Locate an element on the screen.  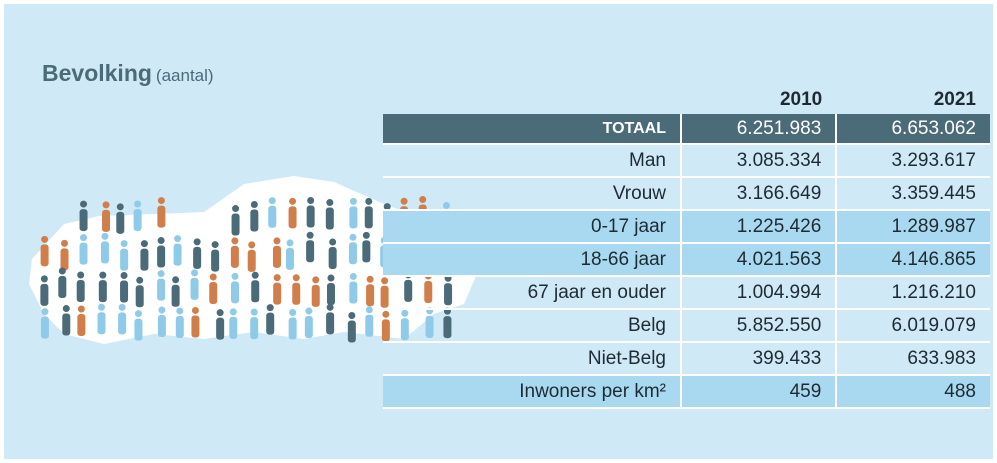
title-block: Bevolking (aantal) is located at coordinates (128, 73).